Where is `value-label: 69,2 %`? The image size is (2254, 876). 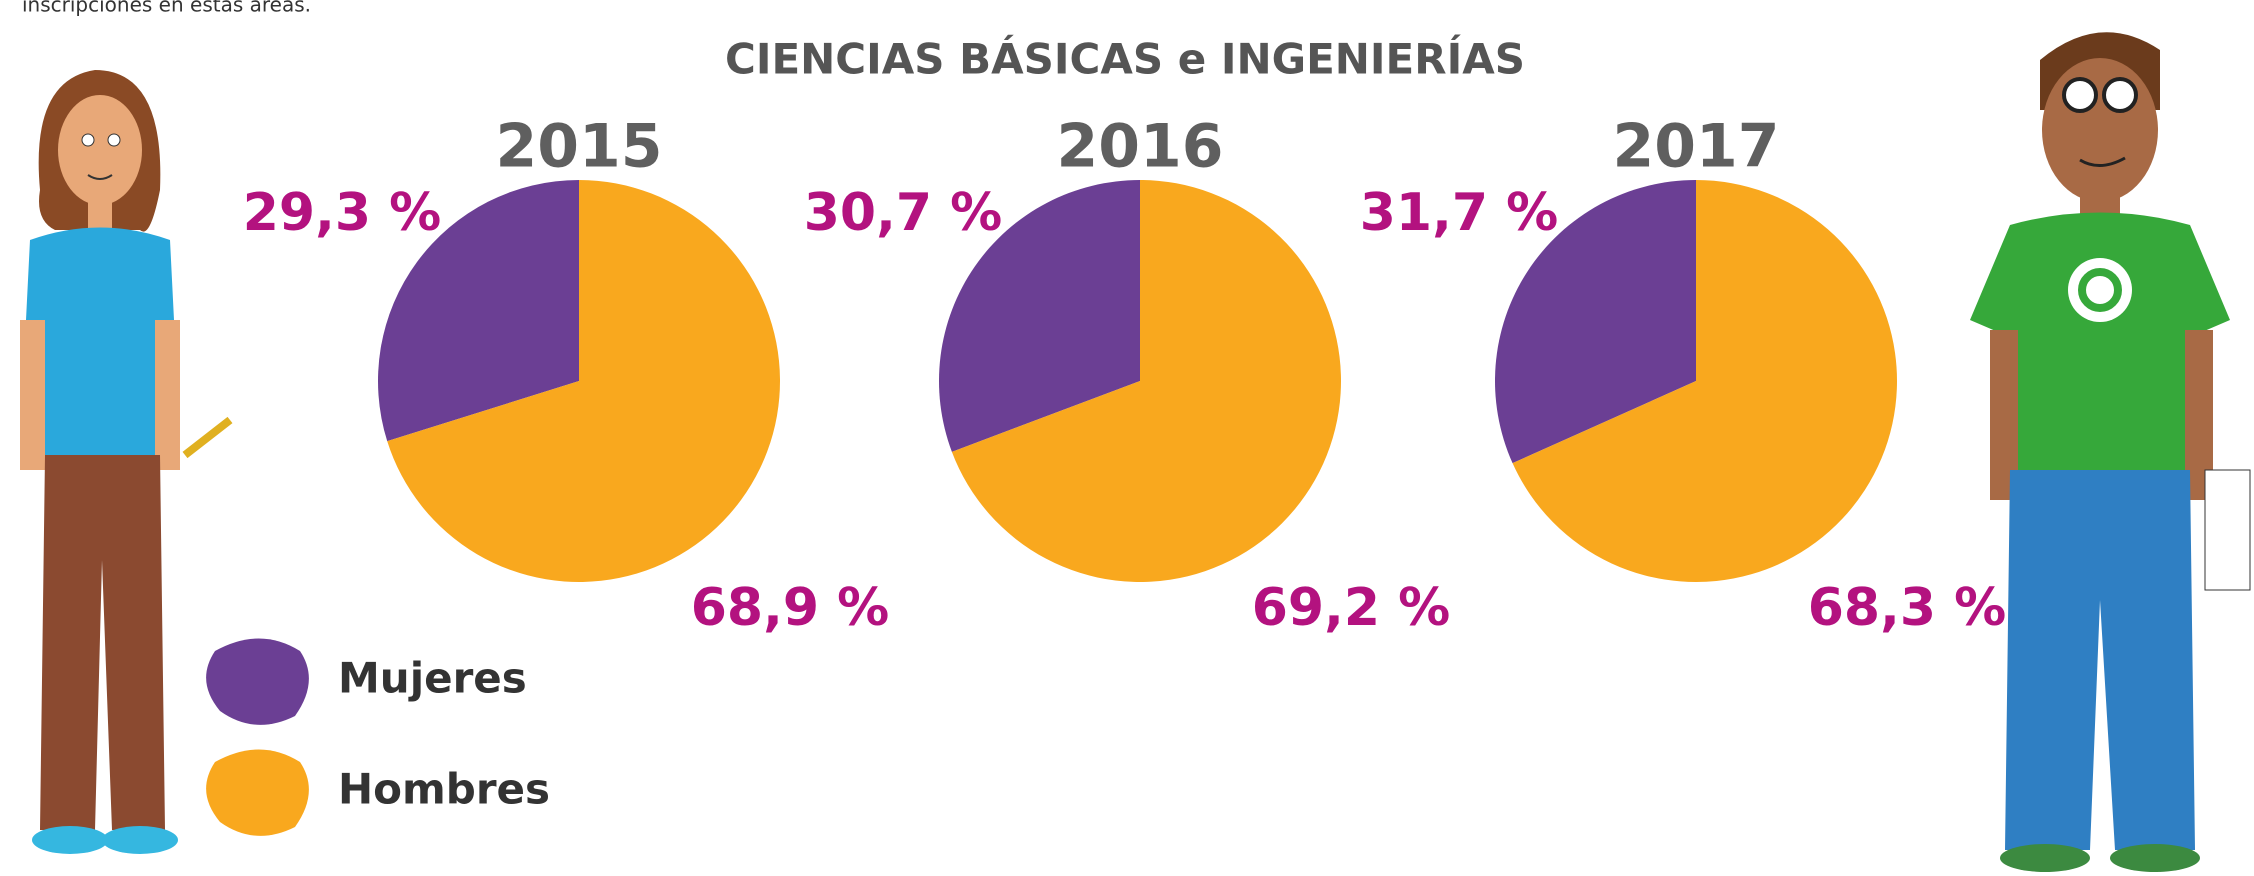 value-label: 69,2 % is located at coordinates (1351, 608).